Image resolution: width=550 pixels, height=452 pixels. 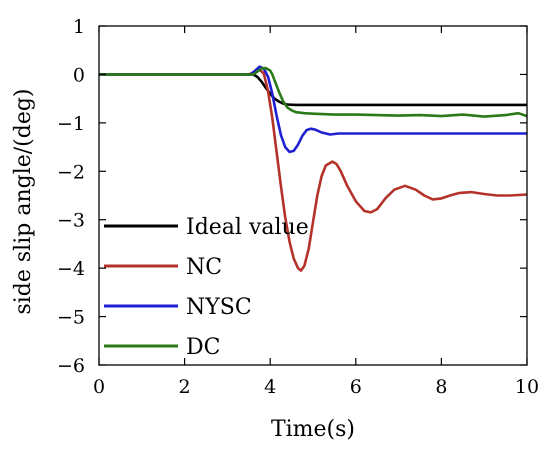 What do you see at coordinates (203, 347) in the screenshot?
I see `legend-label-dc: DC` at bounding box center [203, 347].